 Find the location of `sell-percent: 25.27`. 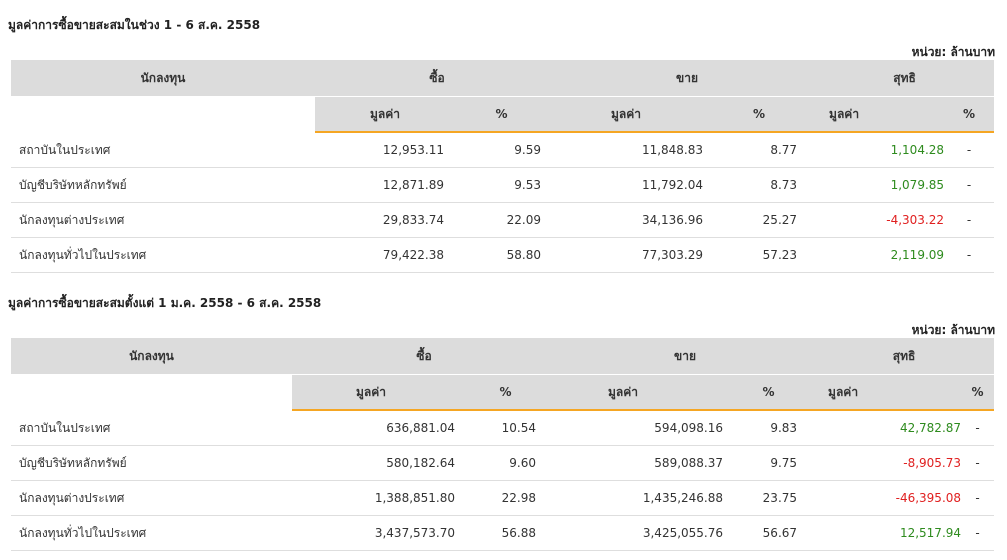

sell-percent: 25.27 is located at coordinates (759, 220).